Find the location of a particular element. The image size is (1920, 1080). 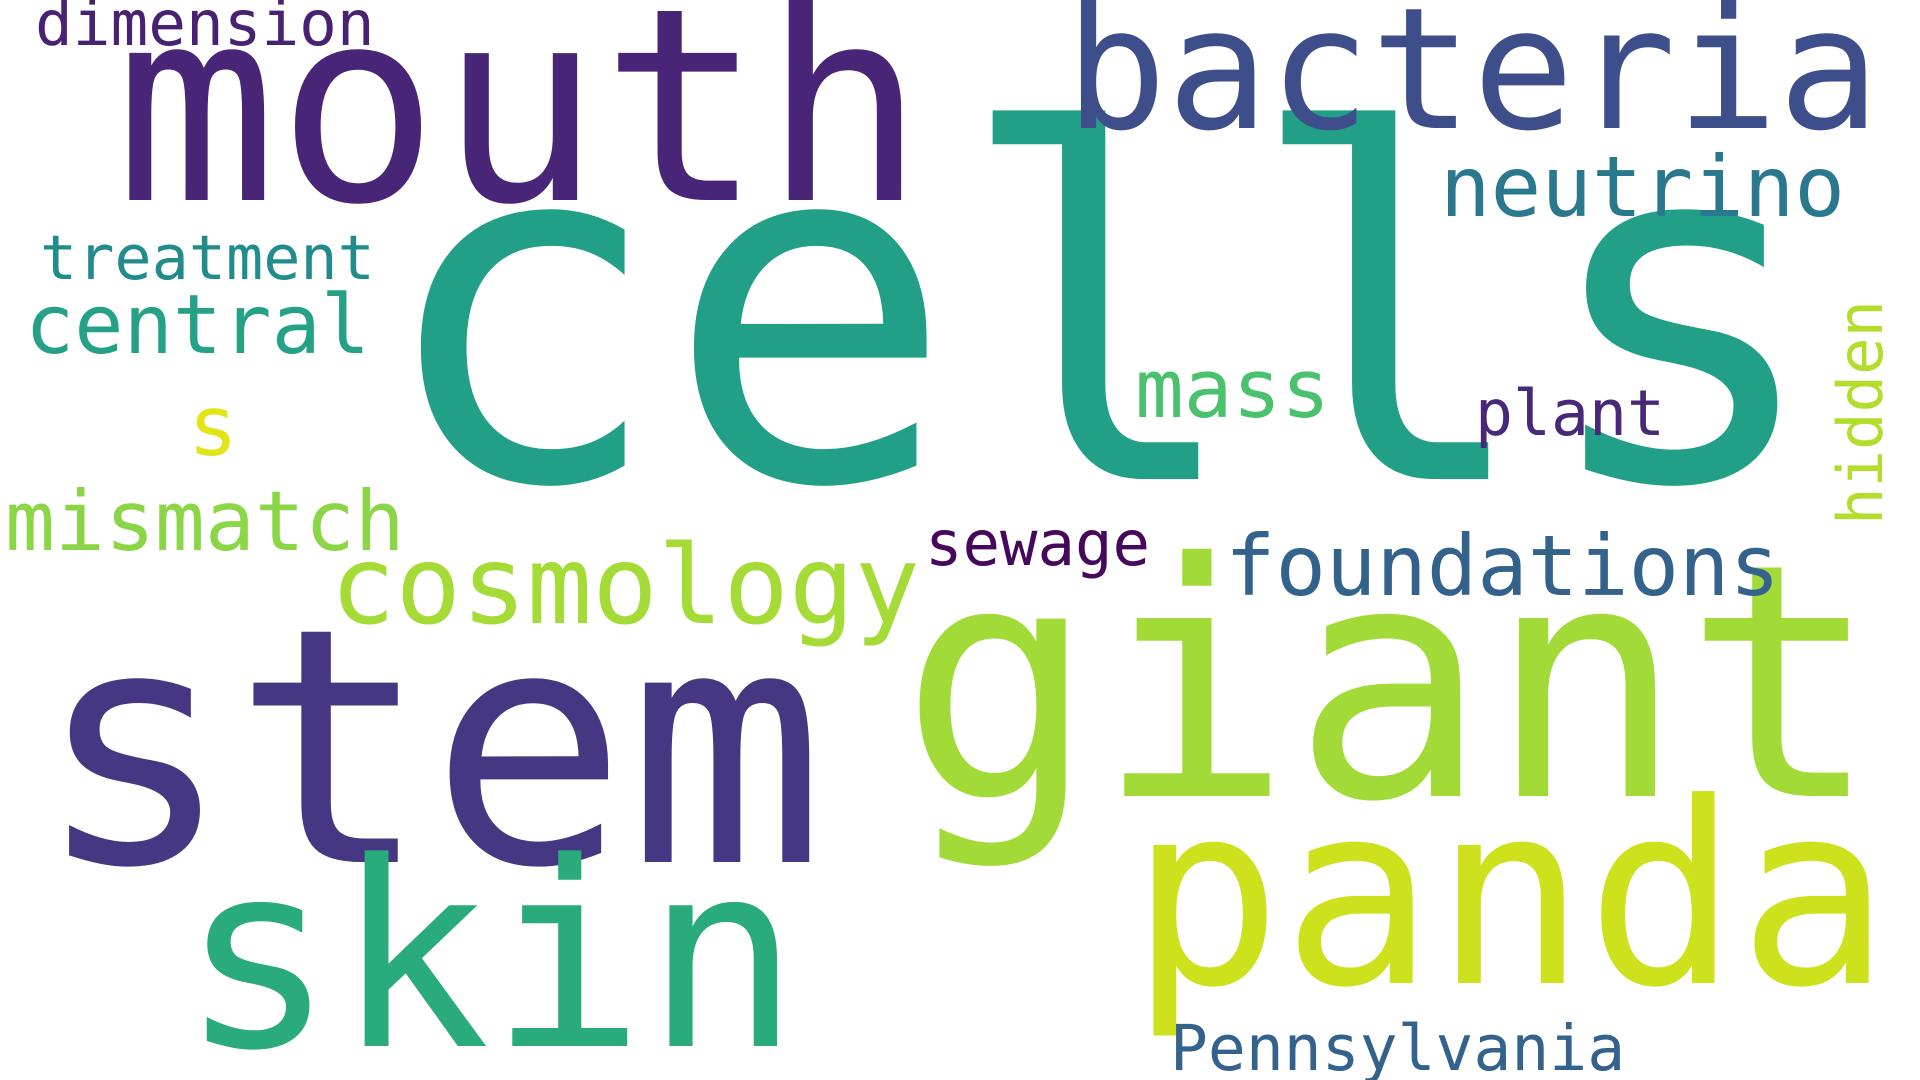

word-central: central is located at coordinates (198, 326).